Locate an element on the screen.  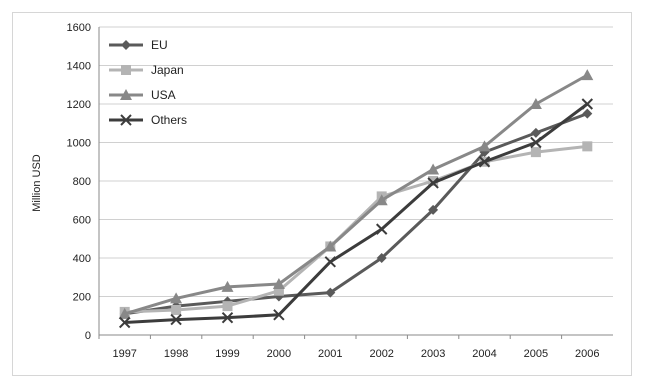
y-tick-label: 400 is located at coordinates (82, 259).